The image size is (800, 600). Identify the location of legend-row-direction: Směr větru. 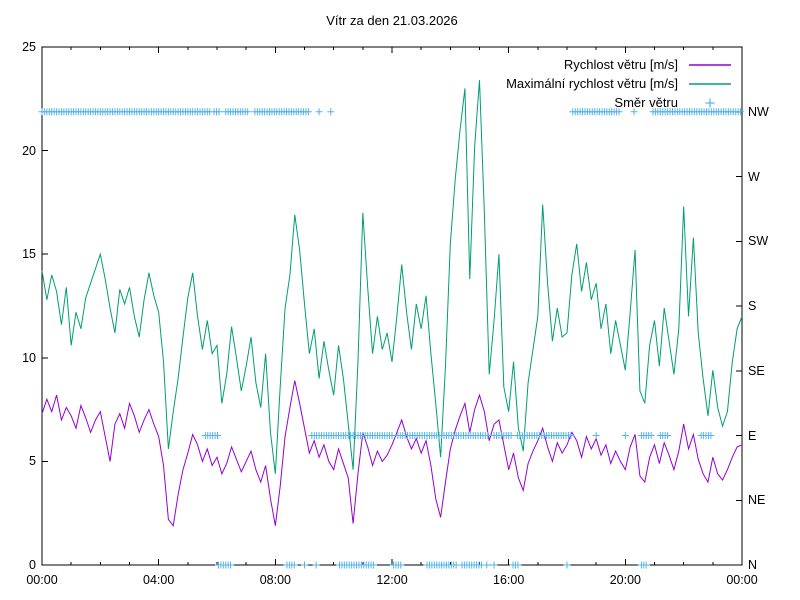
(621, 102).